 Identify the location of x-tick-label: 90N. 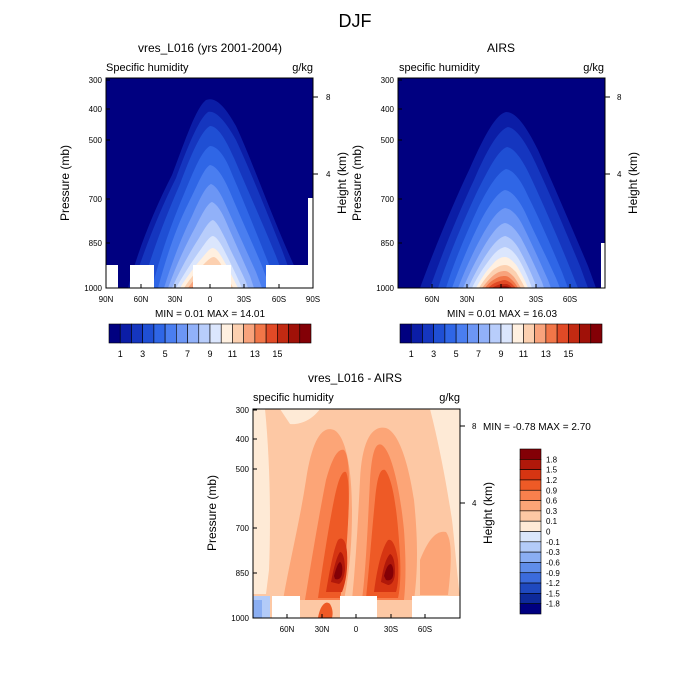
(106, 299).